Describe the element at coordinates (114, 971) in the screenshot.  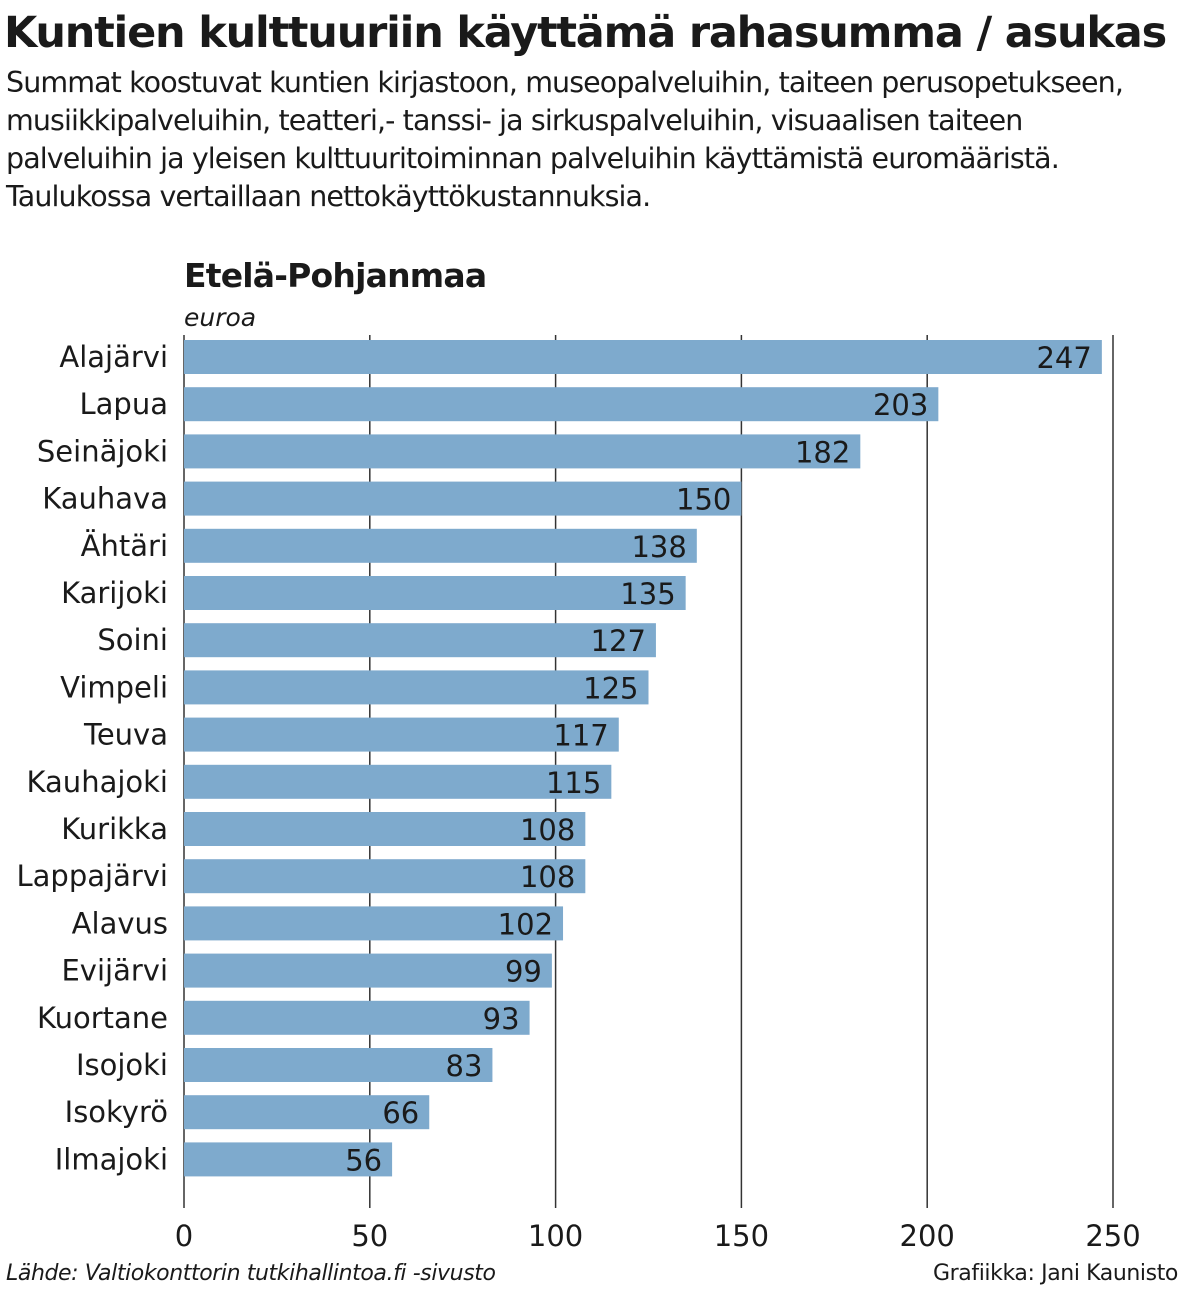
I see `category-label: Evijärvi` at that location.